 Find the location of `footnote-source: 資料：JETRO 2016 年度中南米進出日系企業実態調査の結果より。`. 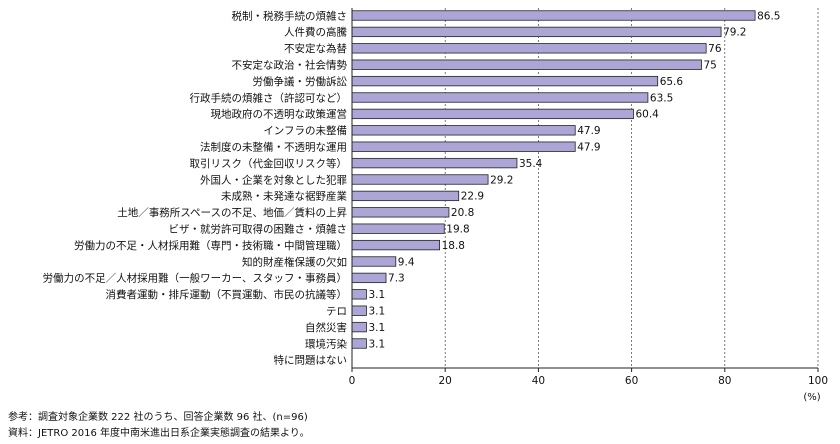

footnote-source: 資料：JETRO 2016 年度中南米進出日系企業実態調査の結果より。 is located at coordinates (159, 433).